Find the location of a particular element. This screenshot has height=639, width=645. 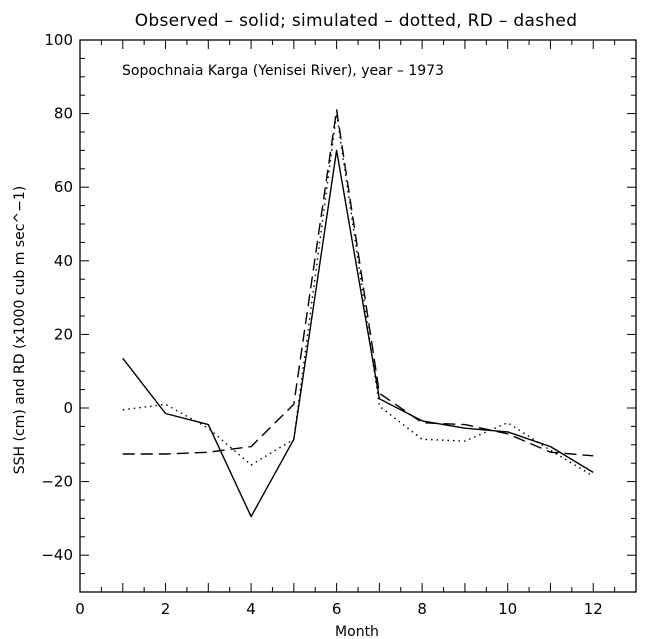

y-tick-label: 40 is located at coordinates (63, 261).